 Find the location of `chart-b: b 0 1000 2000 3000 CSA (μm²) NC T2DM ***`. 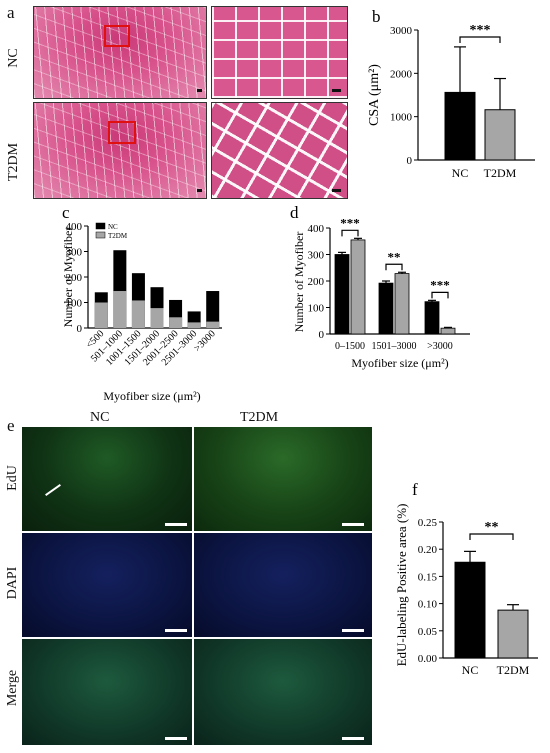

chart-b: b 0 1000 2000 3000 CSA (μm²) NC T2DM *** is located at coordinates (451, 93).